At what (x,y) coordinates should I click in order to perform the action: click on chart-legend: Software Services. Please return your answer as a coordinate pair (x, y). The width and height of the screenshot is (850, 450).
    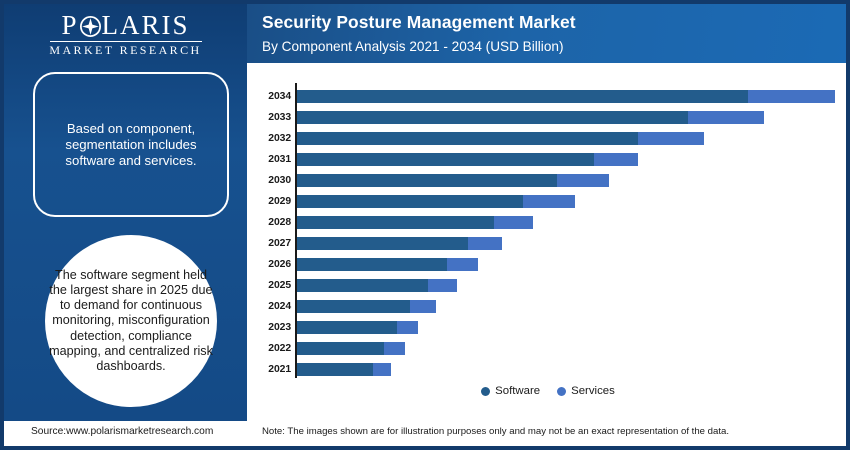
    Looking at the image, I should click on (548, 391).